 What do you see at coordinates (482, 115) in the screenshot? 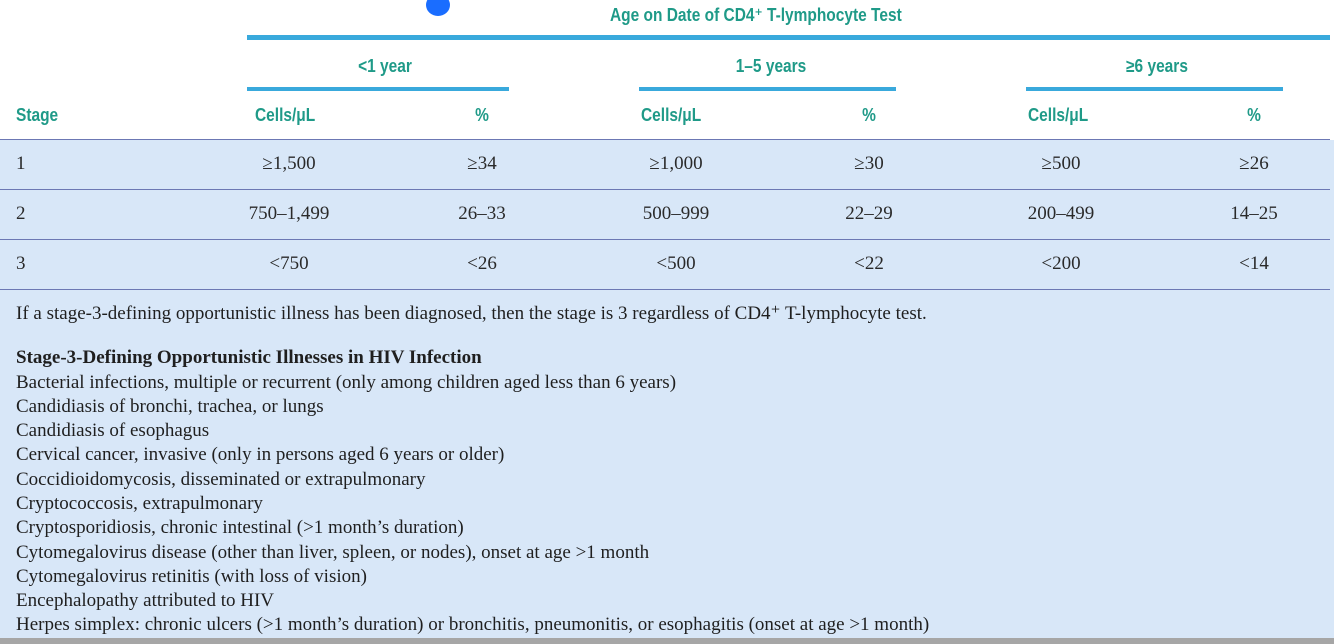
I see `pct-header-under-1: %` at bounding box center [482, 115].